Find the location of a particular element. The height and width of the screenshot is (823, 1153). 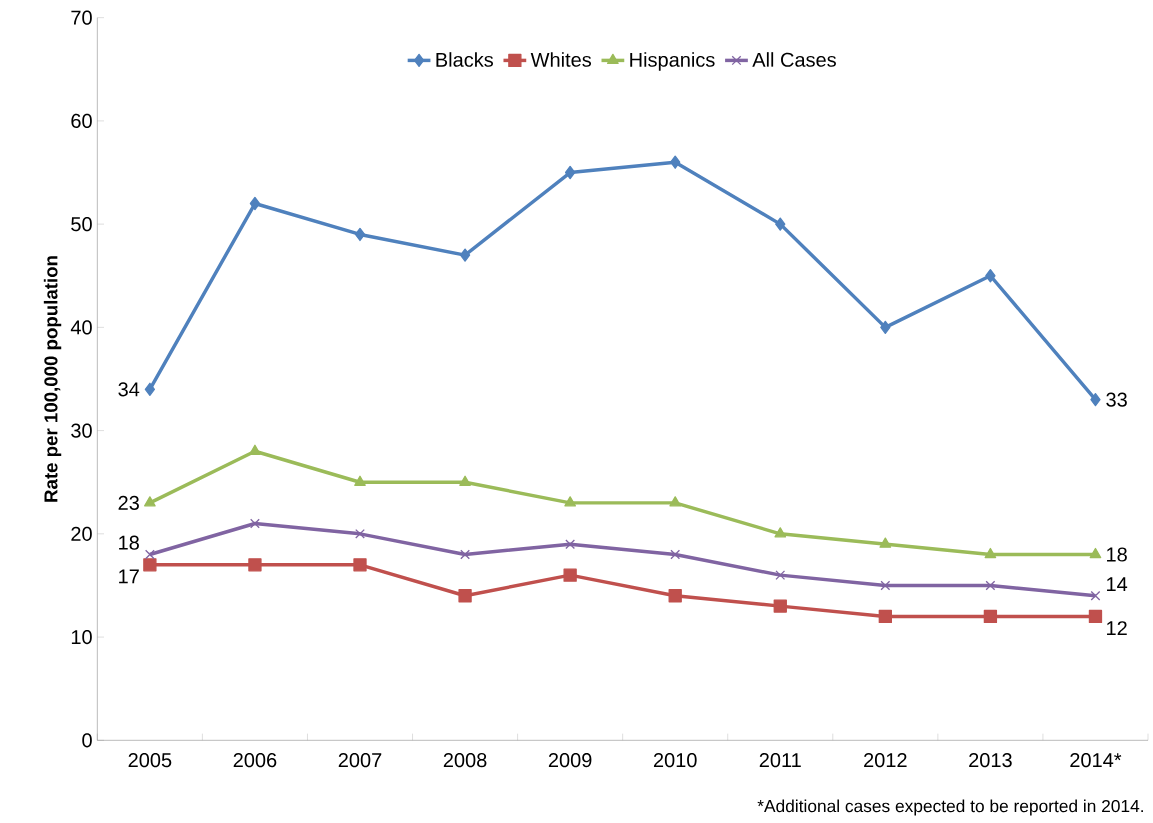

legend-label: Whites is located at coordinates (561, 59).